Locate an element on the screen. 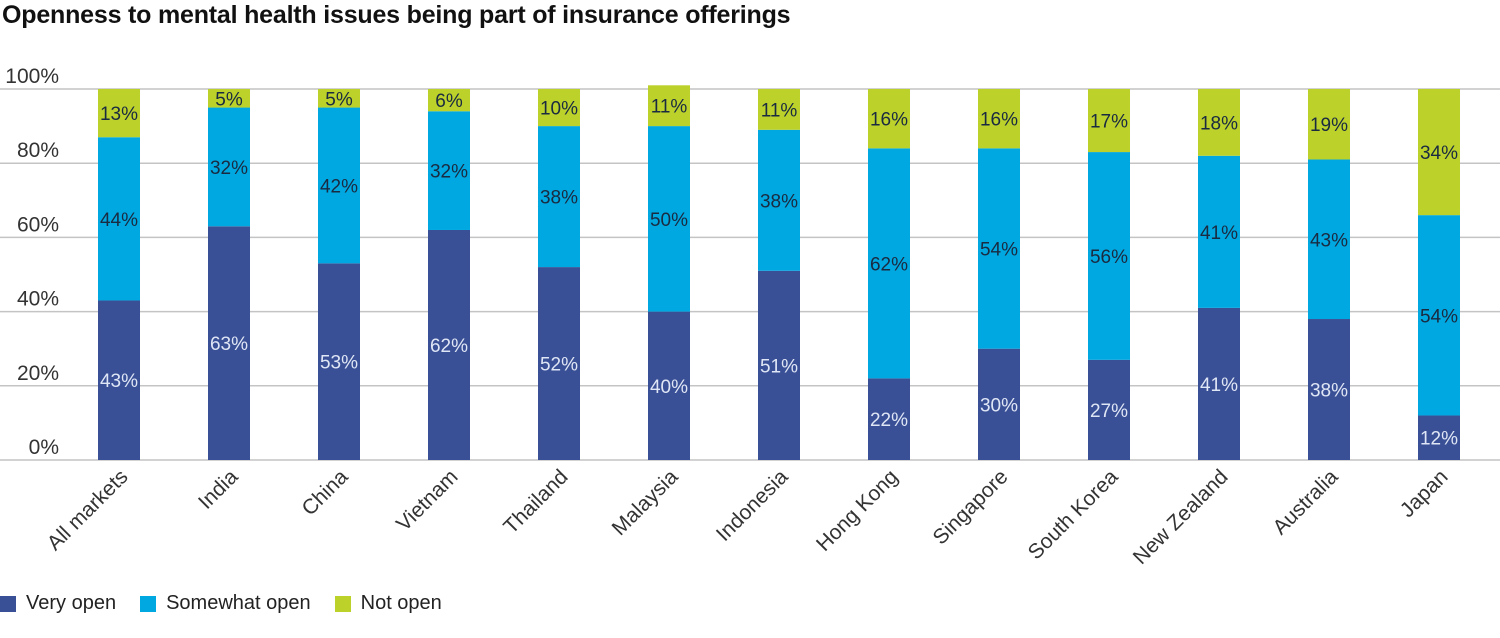  x-tick-label: Japan is located at coordinates (1424, 493).